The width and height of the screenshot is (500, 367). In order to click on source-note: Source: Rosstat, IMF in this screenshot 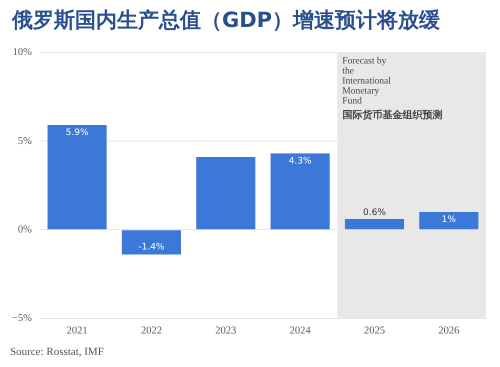, I will do `click(57, 352)`.